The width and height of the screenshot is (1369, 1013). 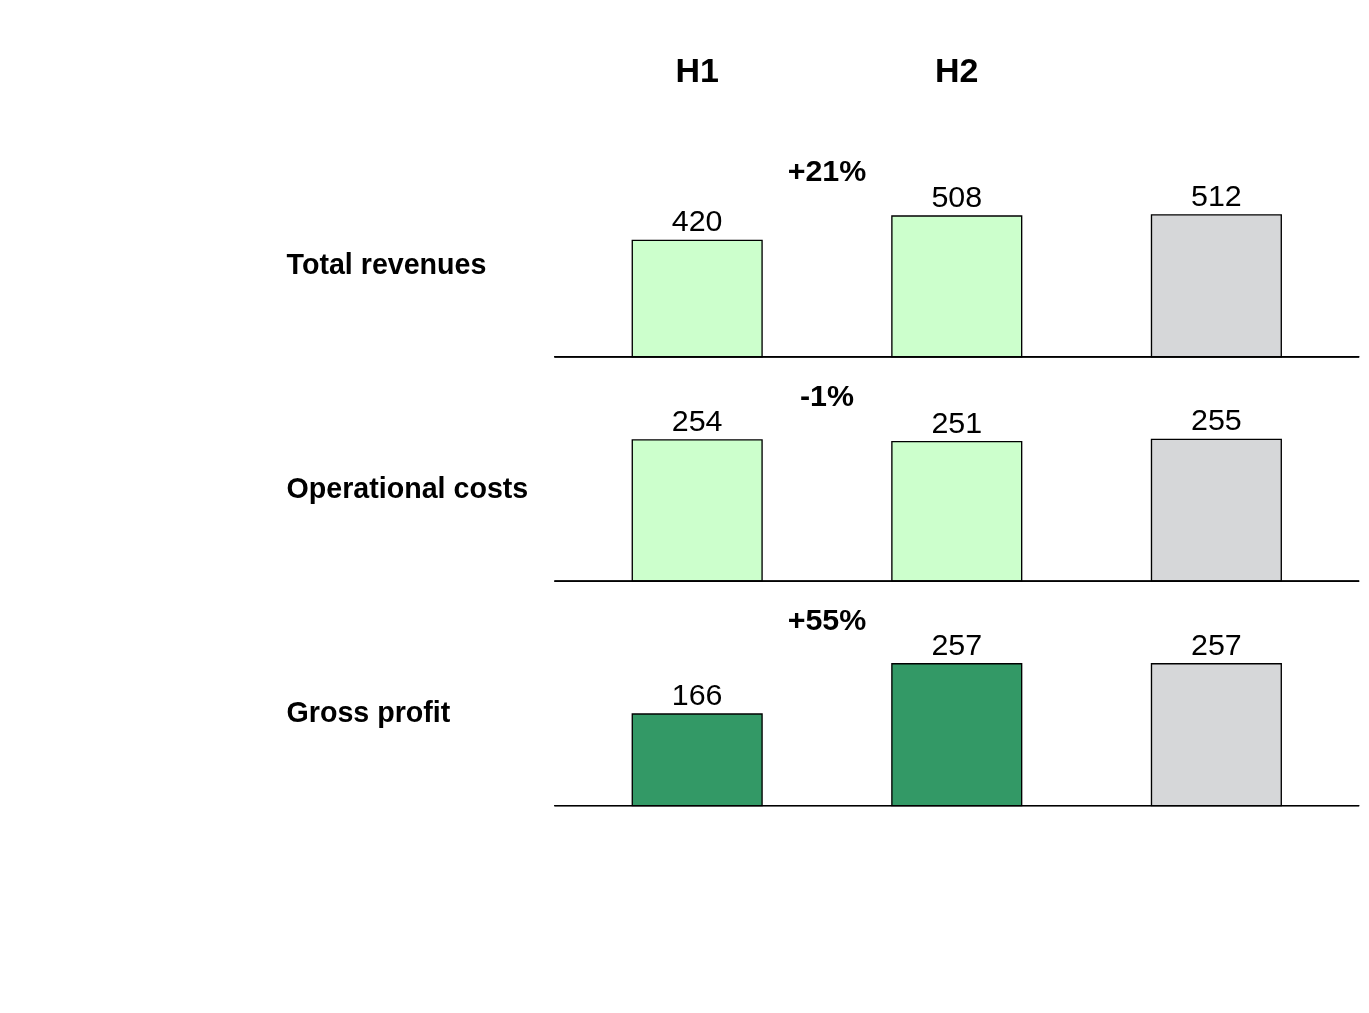 I want to click on text: +21%, so click(x=827, y=170).